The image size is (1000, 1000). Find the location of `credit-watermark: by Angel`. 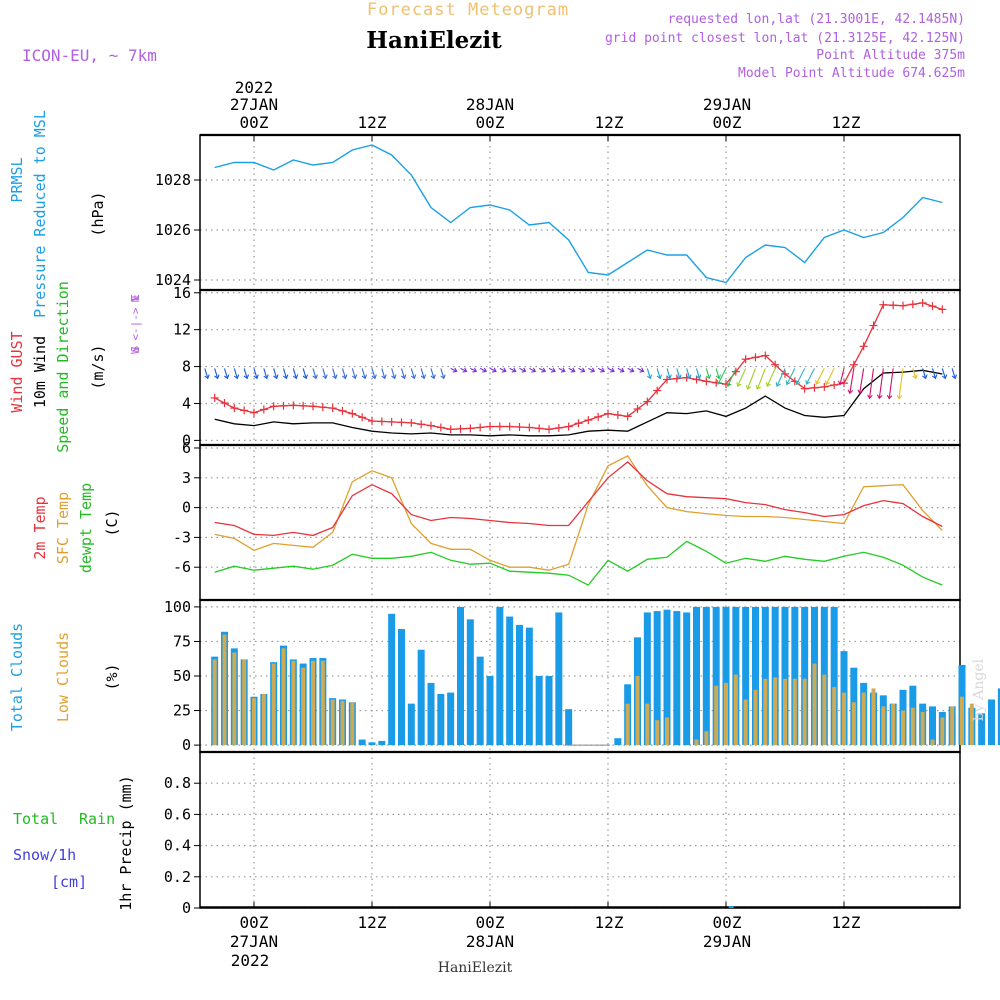

credit-watermark: by Angel is located at coordinates (979, 689).